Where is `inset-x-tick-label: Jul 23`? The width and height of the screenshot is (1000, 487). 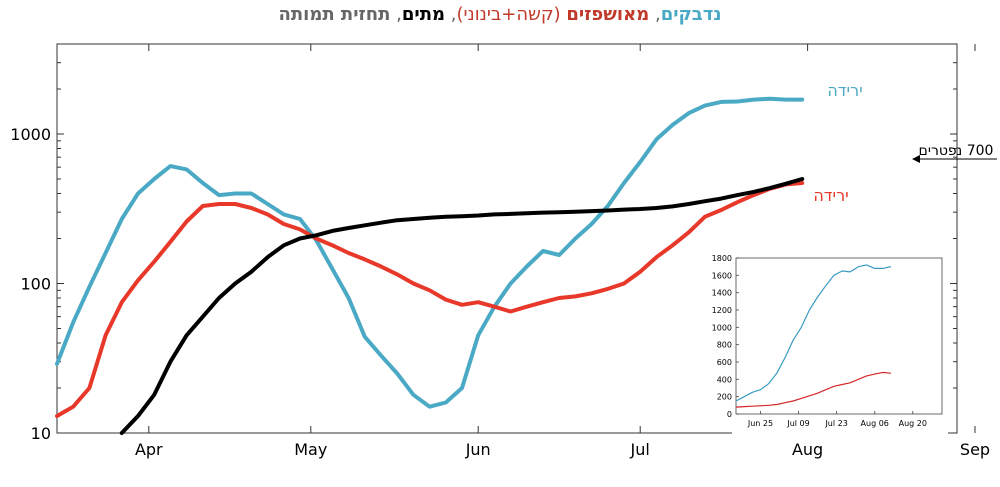 inset-x-tick-label: Jul 23 is located at coordinates (835, 423).